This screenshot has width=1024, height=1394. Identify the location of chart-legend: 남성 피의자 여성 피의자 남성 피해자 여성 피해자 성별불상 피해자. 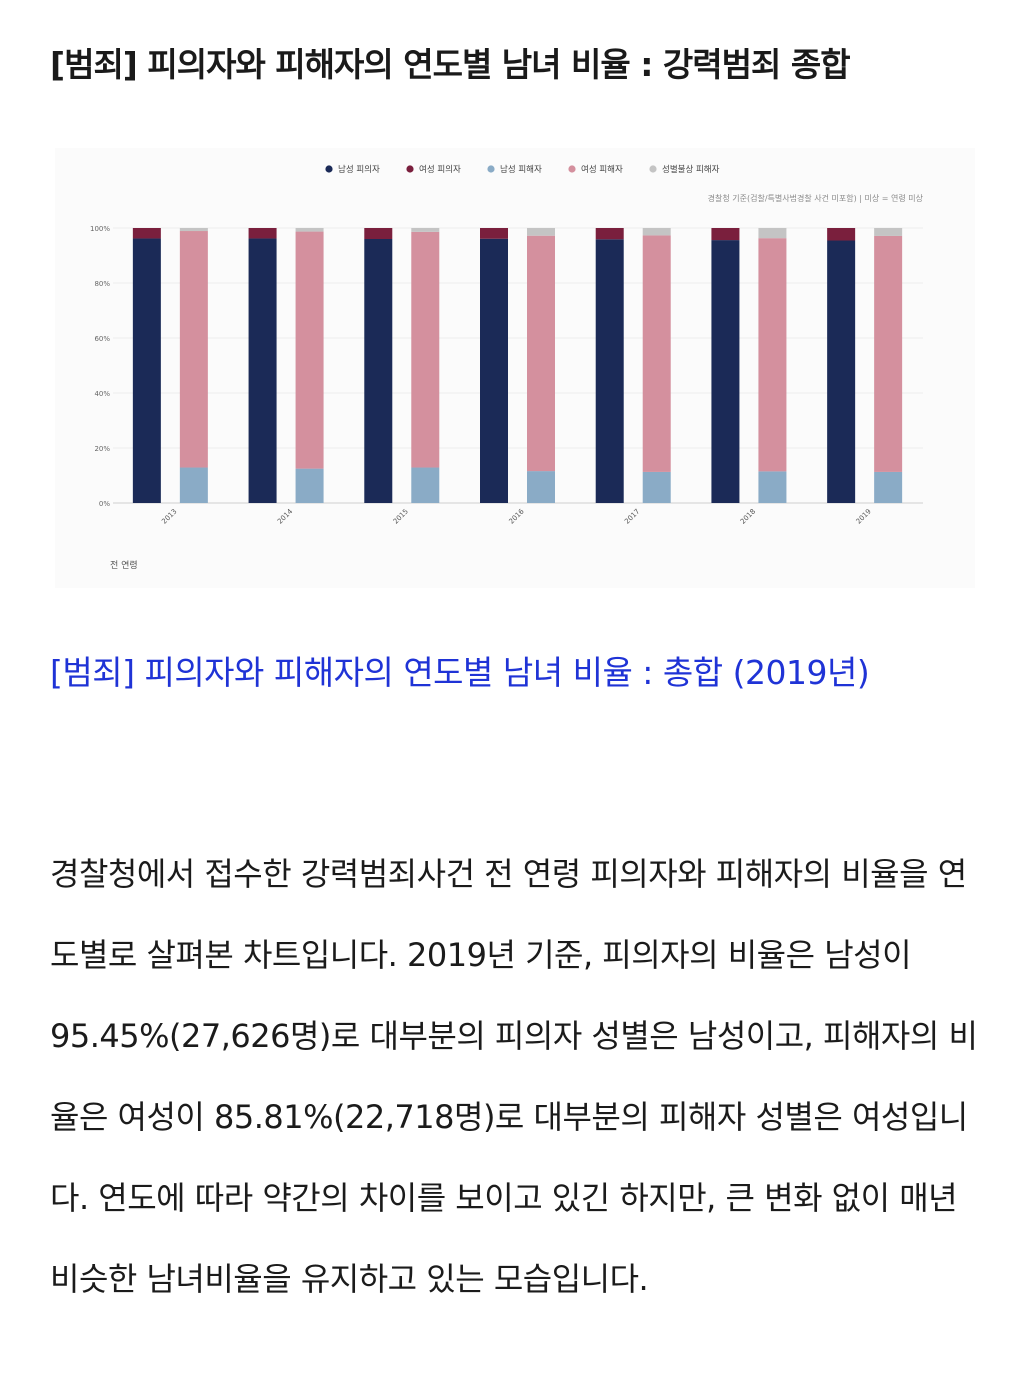
(522, 169).